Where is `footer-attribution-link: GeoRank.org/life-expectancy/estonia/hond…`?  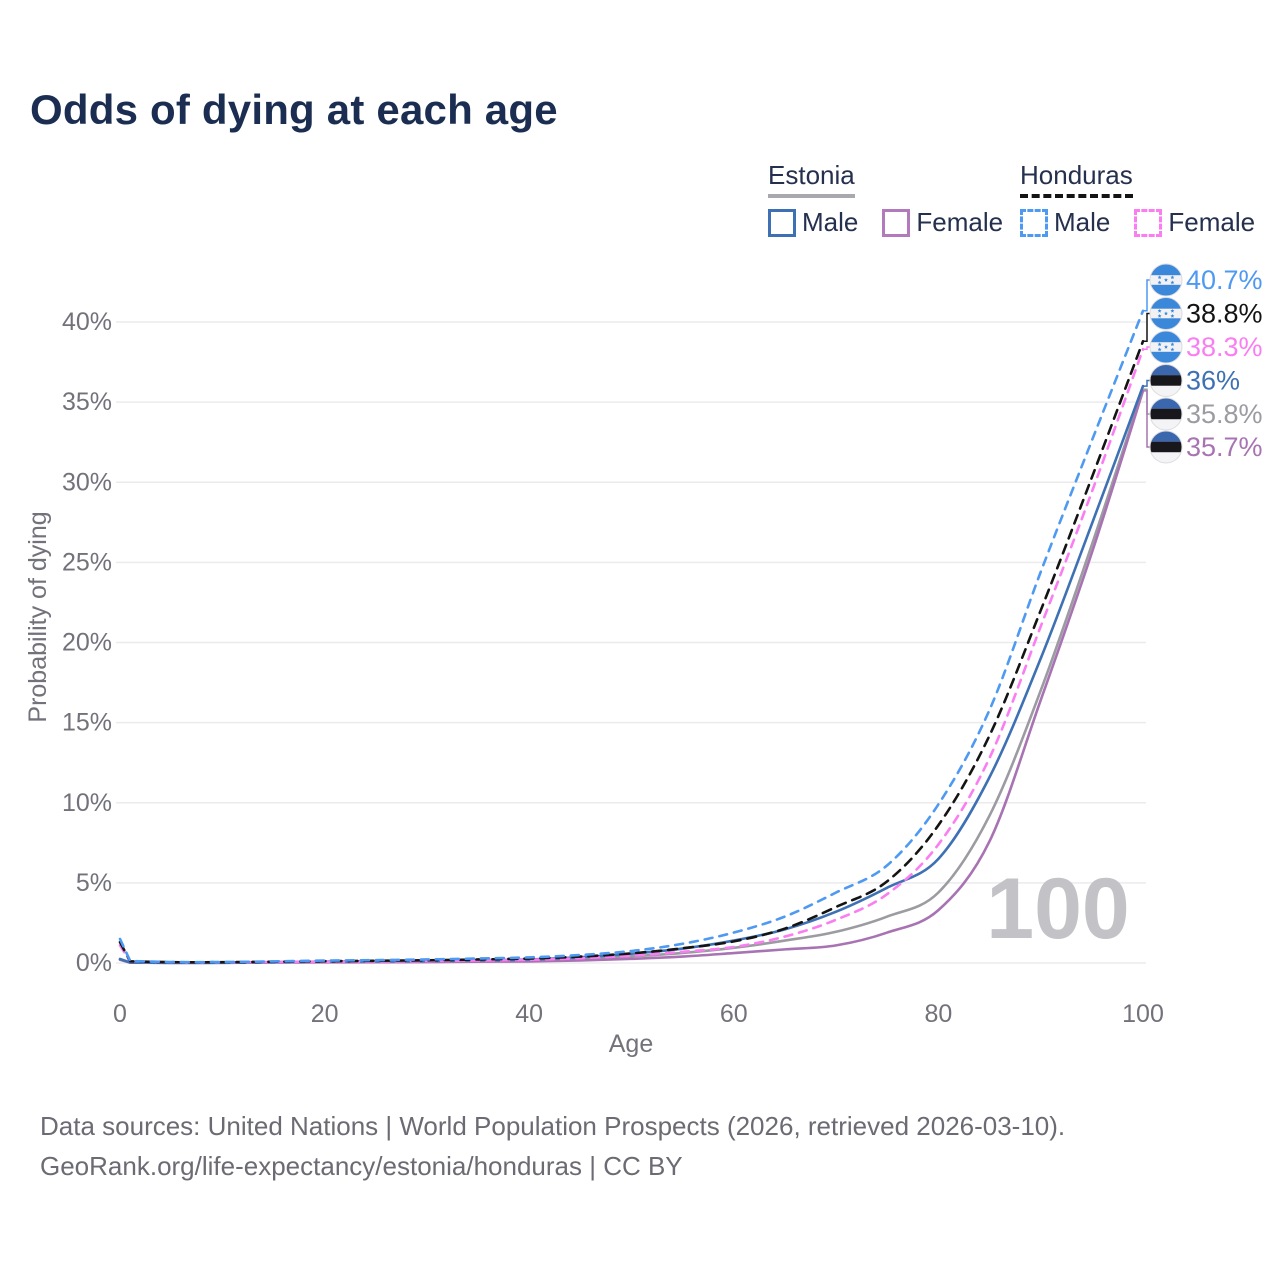
footer-attribution-link: GeoRank.org/life-expectancy/estonia/hond… is located at coordinates (361, 1166).